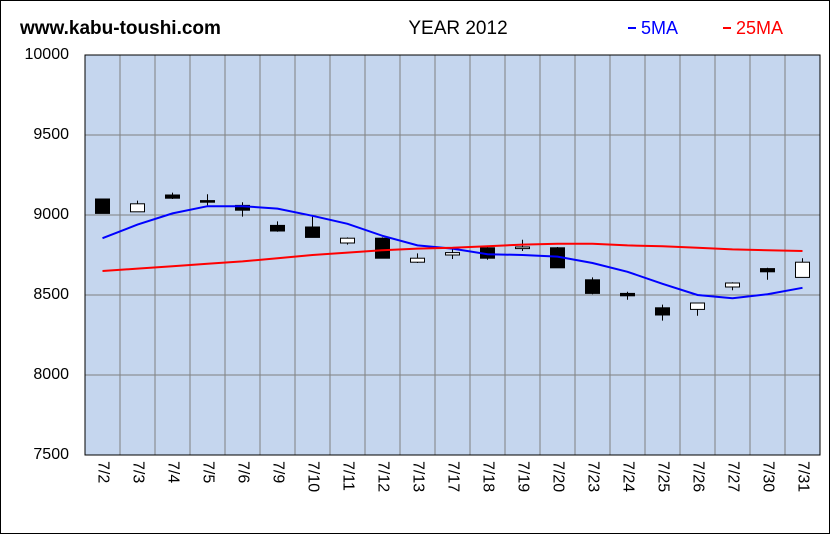  Describe the element at coordinates (487, 476) in the screenshot. I see `x-tick-label: 7/18` at that location.